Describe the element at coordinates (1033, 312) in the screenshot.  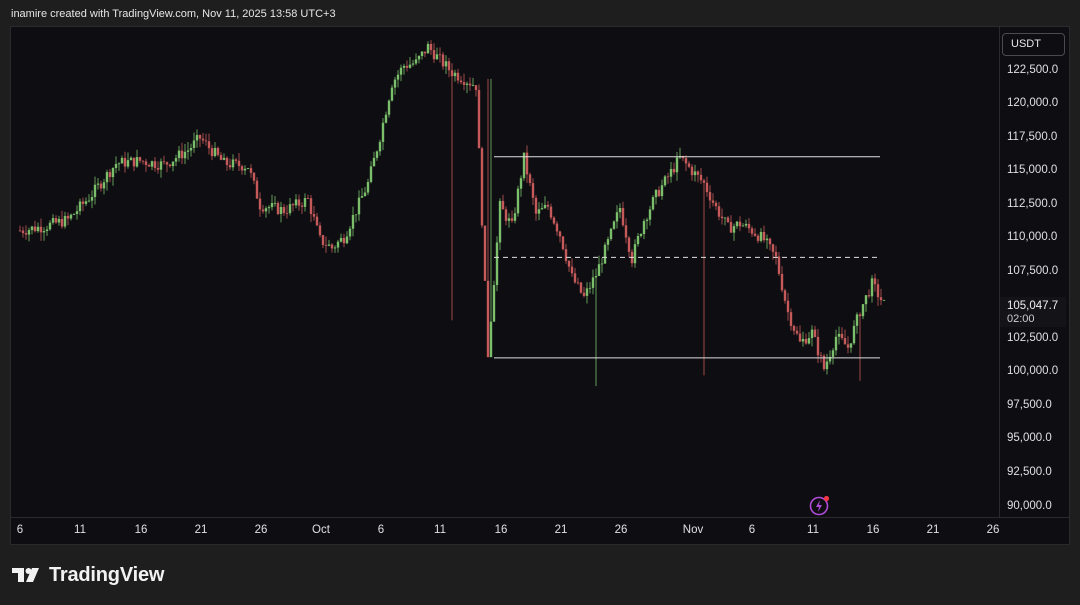
I see `current-price-tag: 105,047.7 02:00` at that location.